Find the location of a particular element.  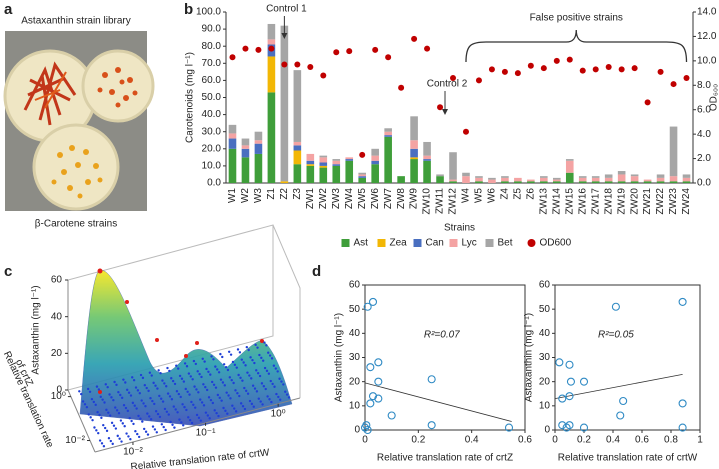

y-tick-label: 30.0 is located at coordinates (212, 131).